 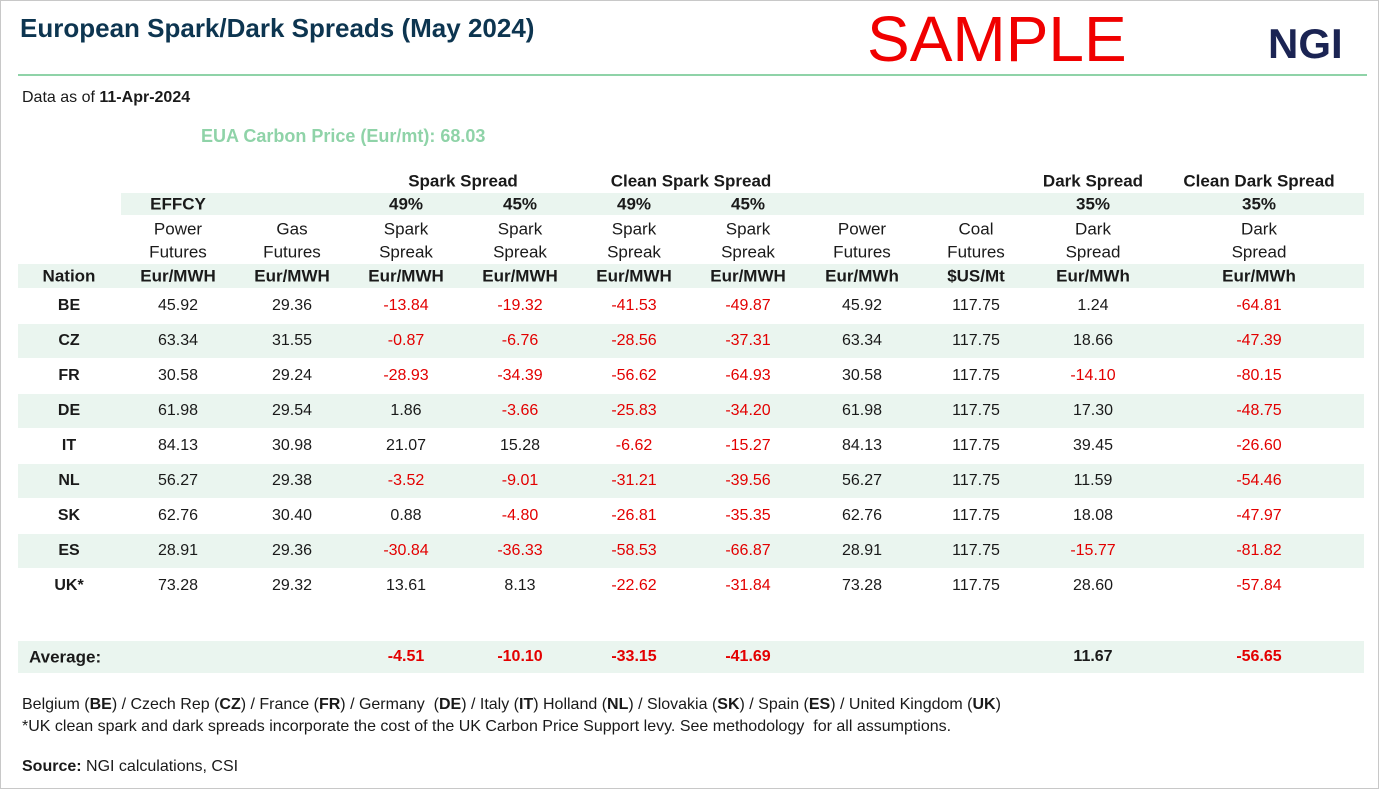 I want to click on nation: IT, so click(x=69, y=445).